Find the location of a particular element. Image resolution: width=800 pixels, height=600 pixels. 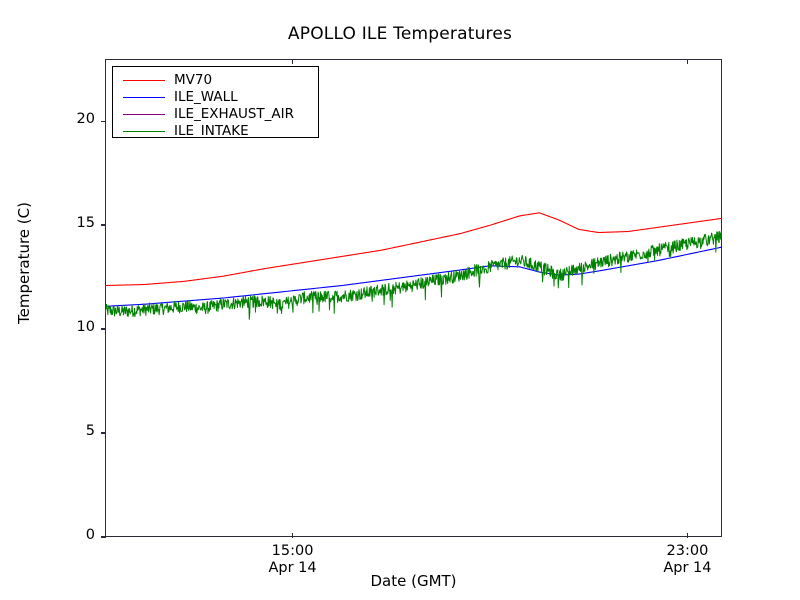

series-line-mv70 is located at coordinates (413, 249).